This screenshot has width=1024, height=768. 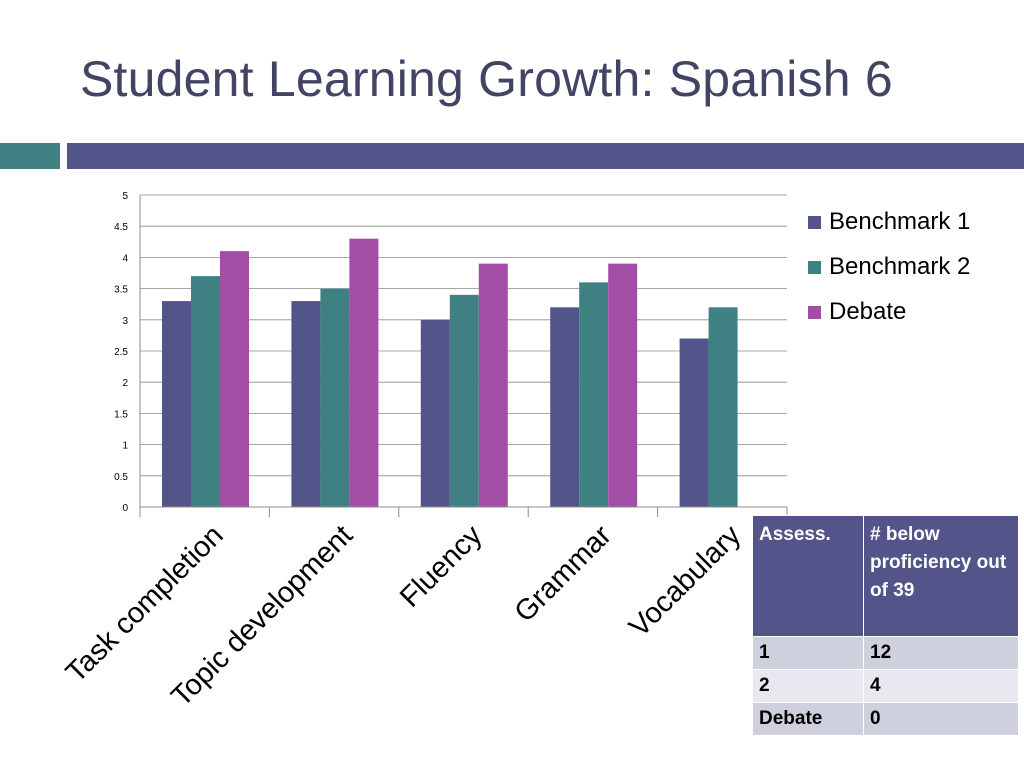 I want to click on table-row: 1 12, so click(x=885, y=653).